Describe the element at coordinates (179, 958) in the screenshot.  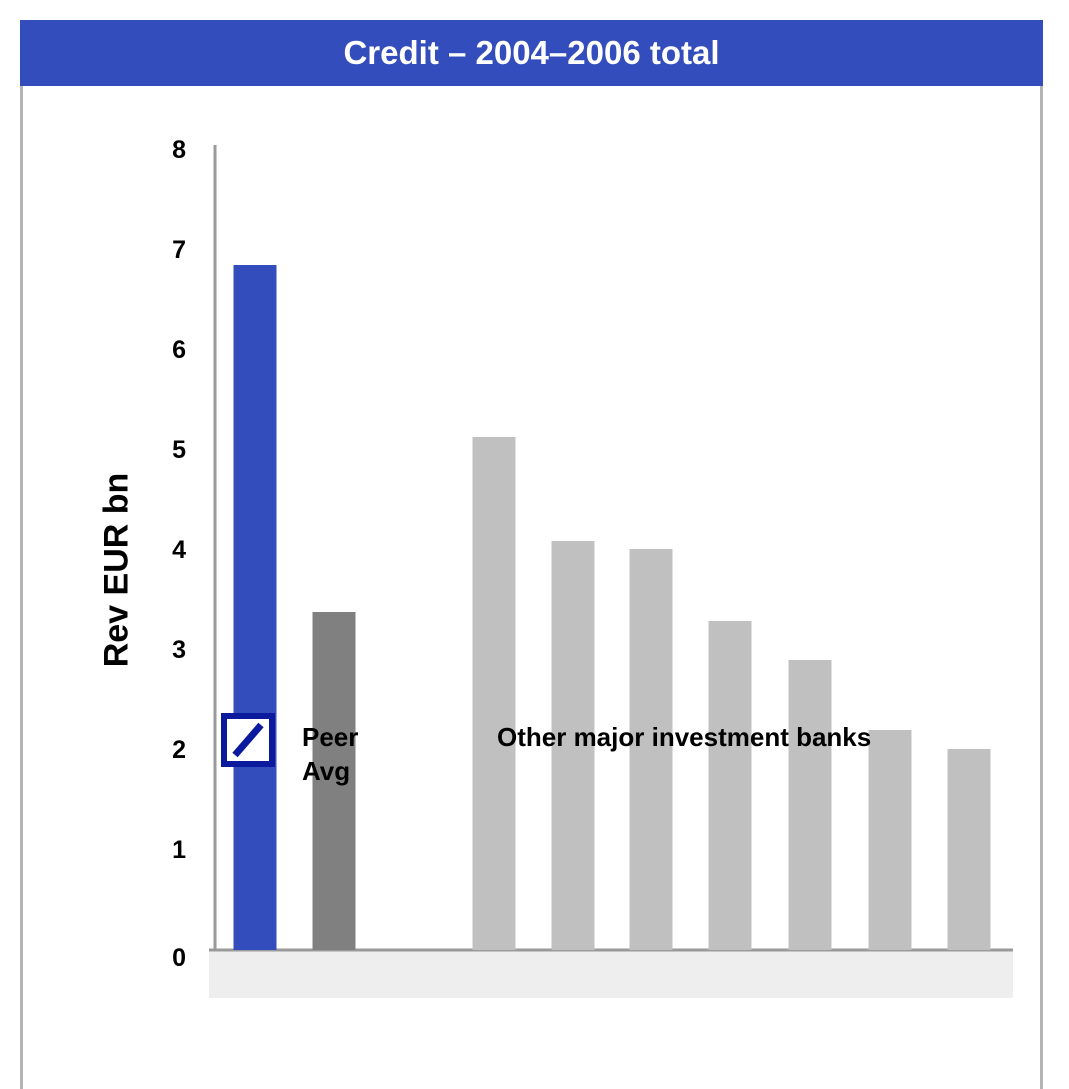
I see `y-tick-label: 0` at that location.